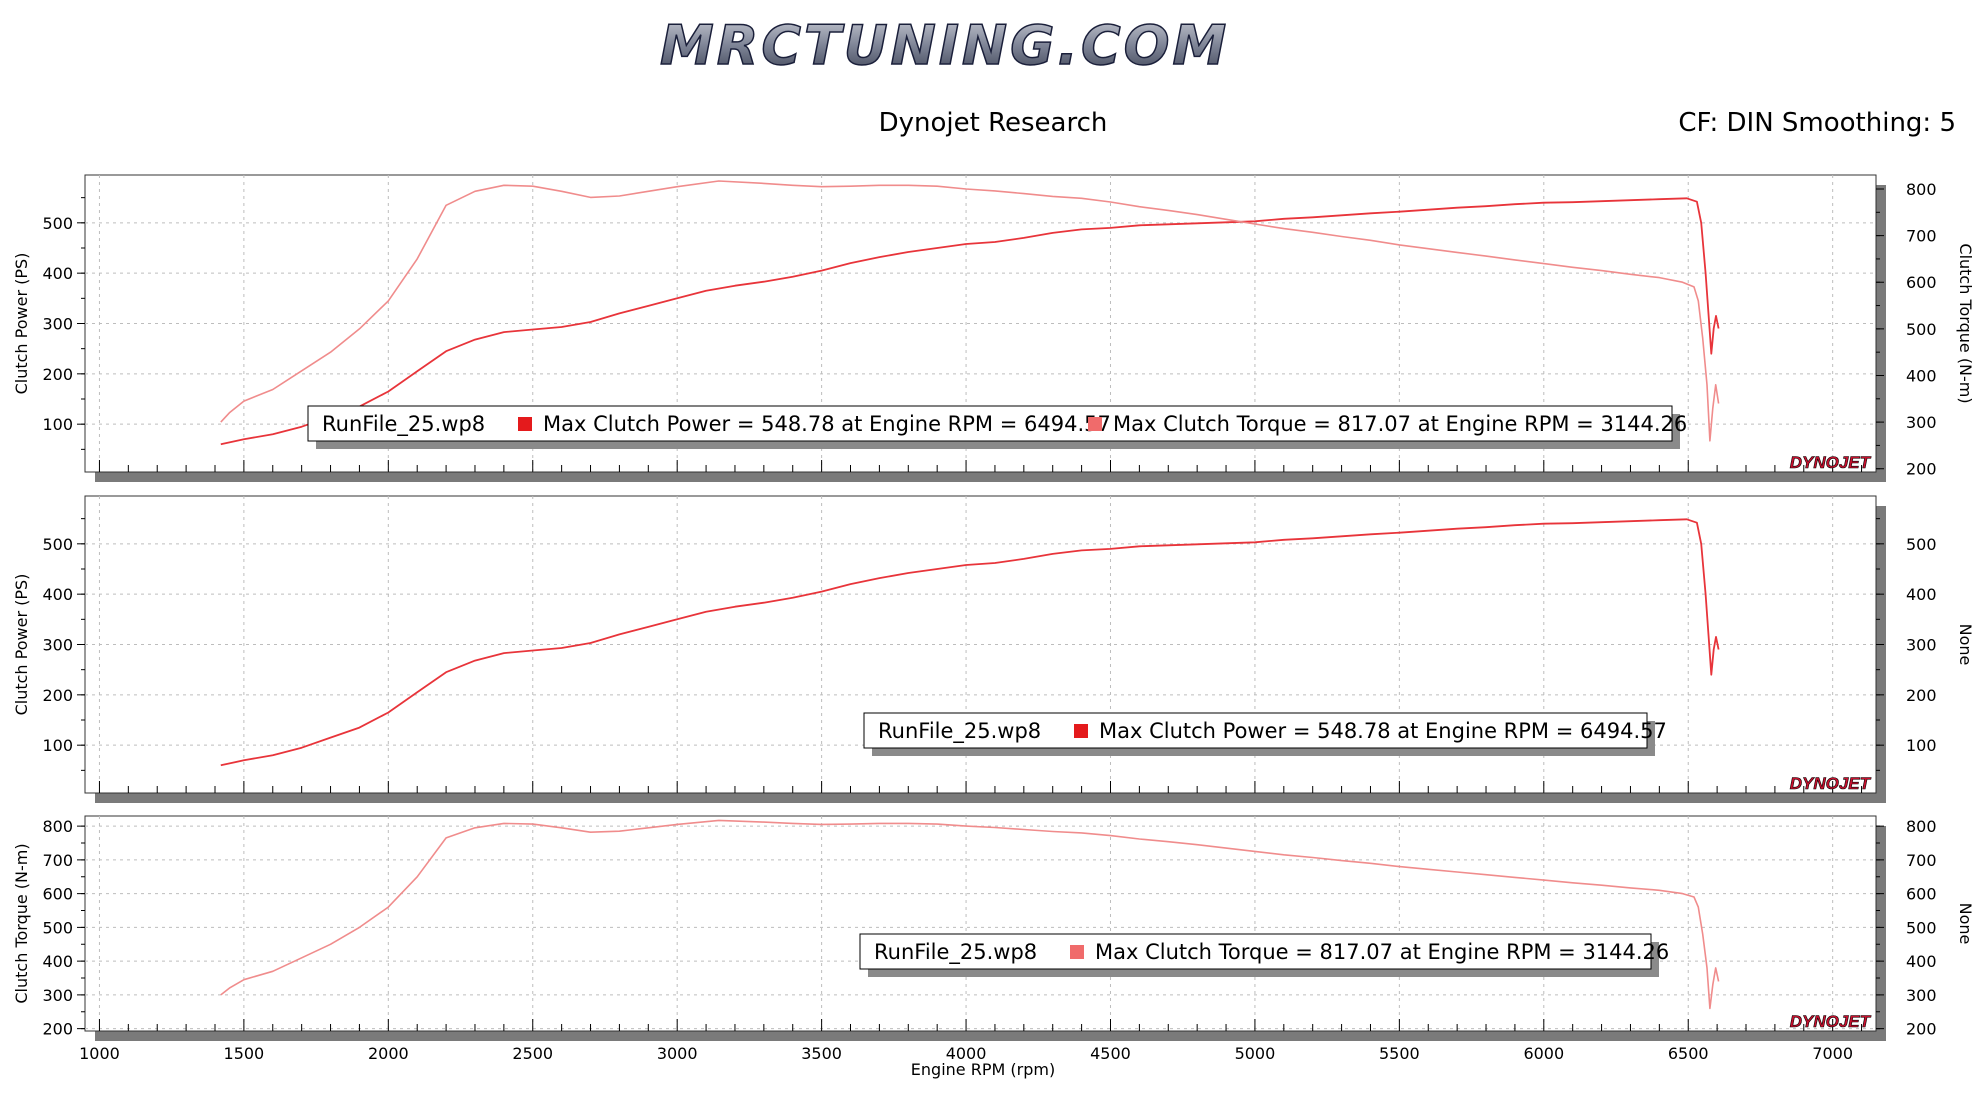 The width and height of the screenshot is (1976, 1111). What do you see at coordinates (57, 826) in the screenshot?
I see `y-tick-label: 800` at bounding box center [57, 826].